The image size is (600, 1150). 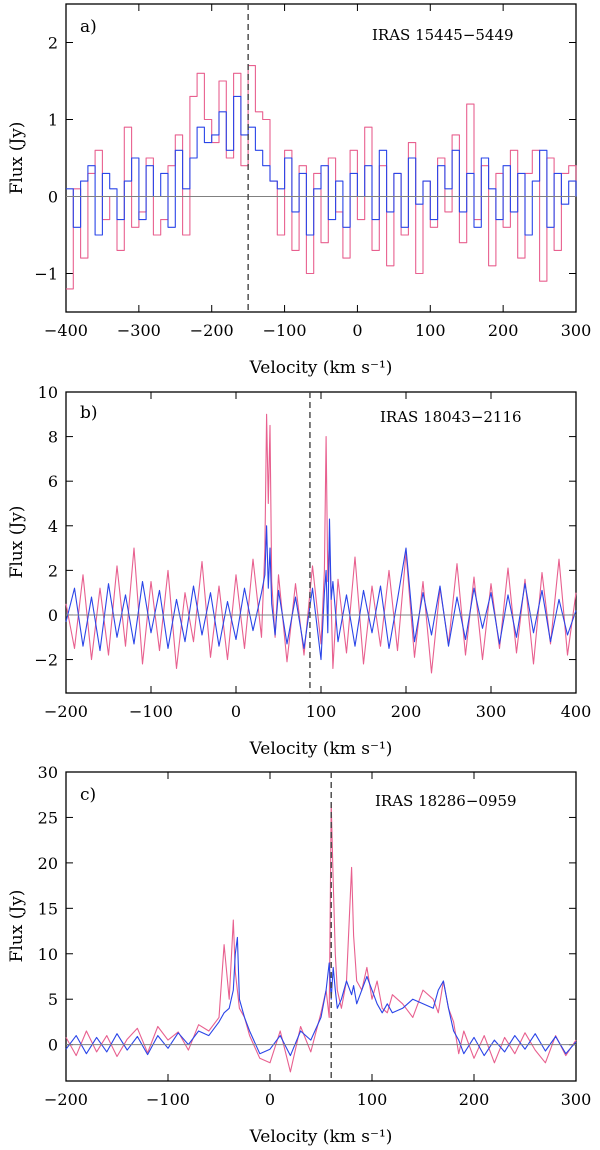 I want to click on y-tick-label: −2, so click(x=46, y=660).